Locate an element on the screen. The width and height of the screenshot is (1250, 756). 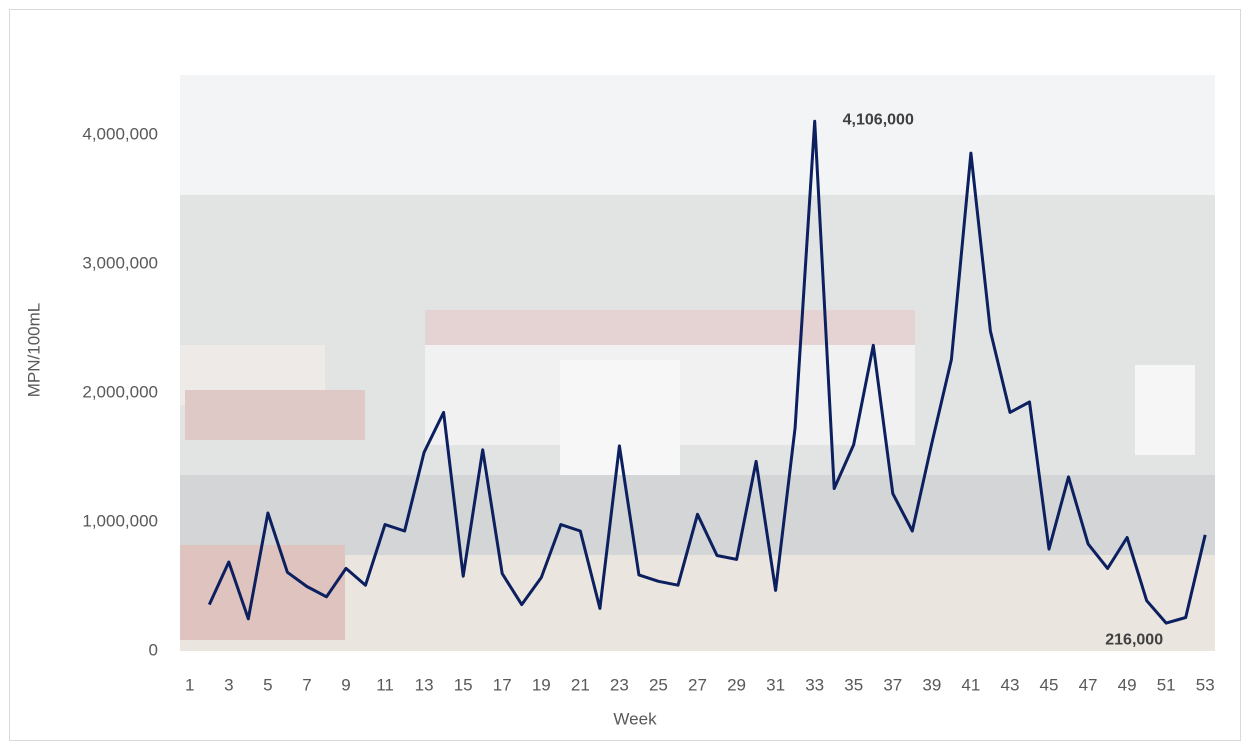
x-tick-label: 15 is located at coordinates (463, 684).